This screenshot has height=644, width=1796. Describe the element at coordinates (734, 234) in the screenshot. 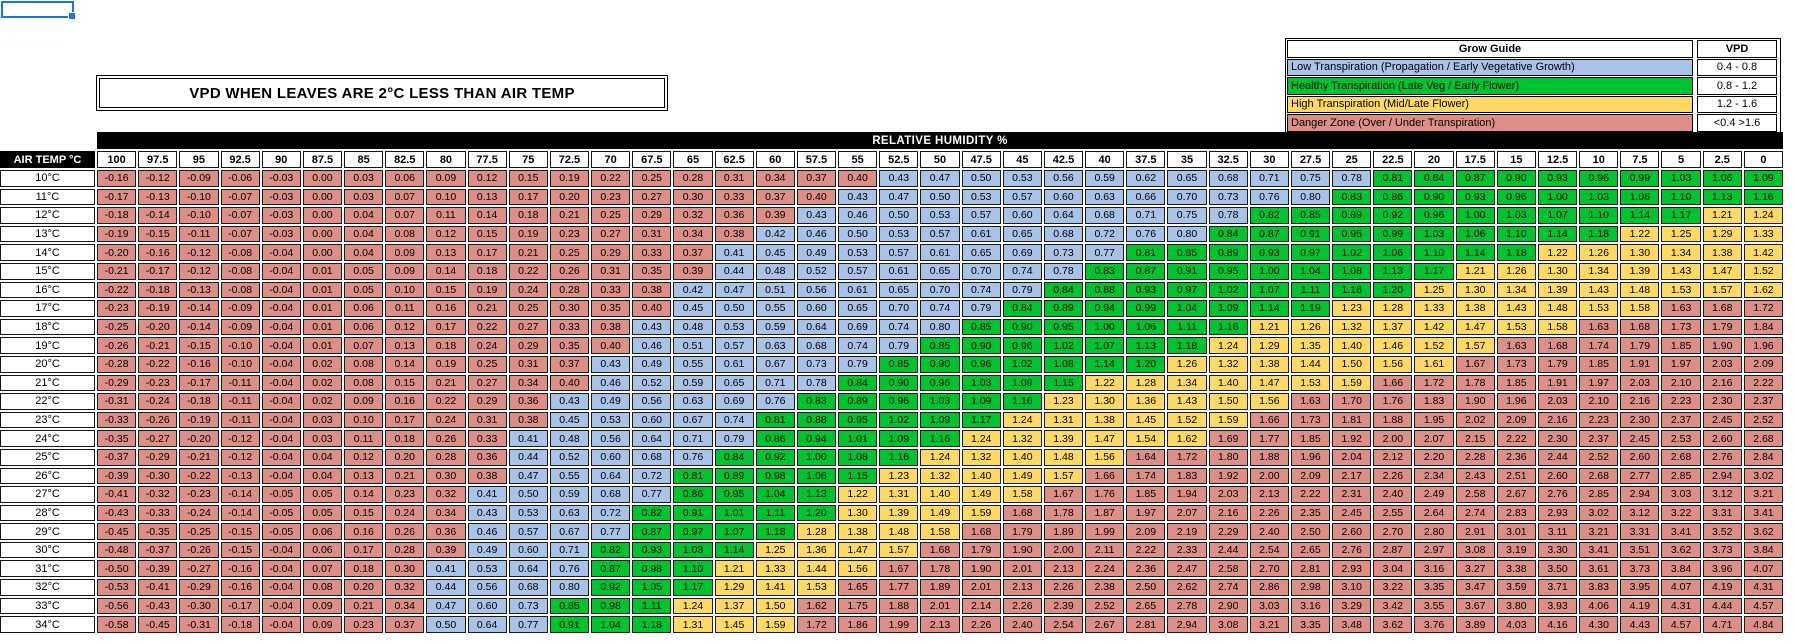

I see `vpd-cell: 0.38` at that location.